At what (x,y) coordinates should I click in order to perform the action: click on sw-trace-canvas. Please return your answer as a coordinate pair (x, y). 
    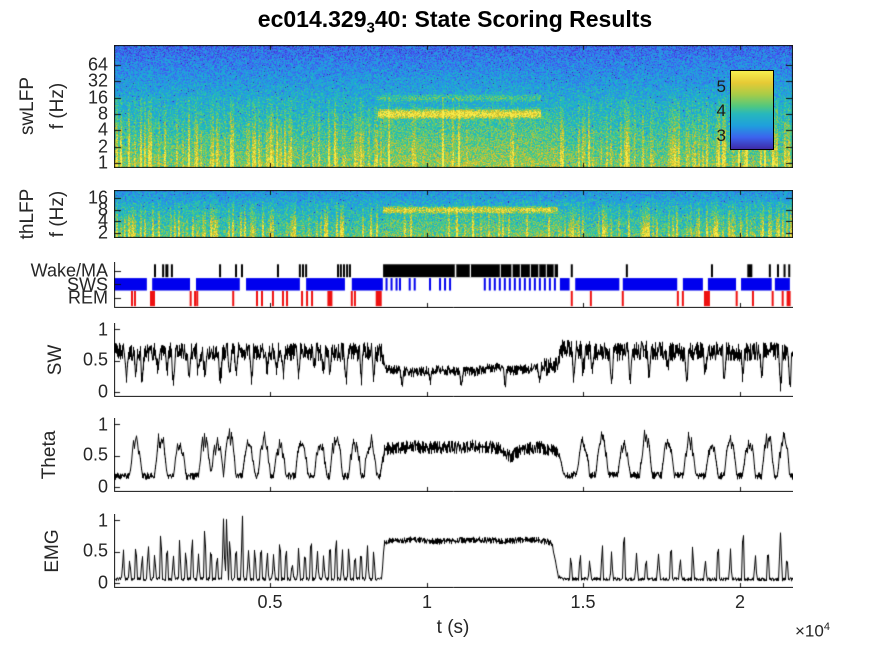
    Looking at the image, I should click on (453, 360).